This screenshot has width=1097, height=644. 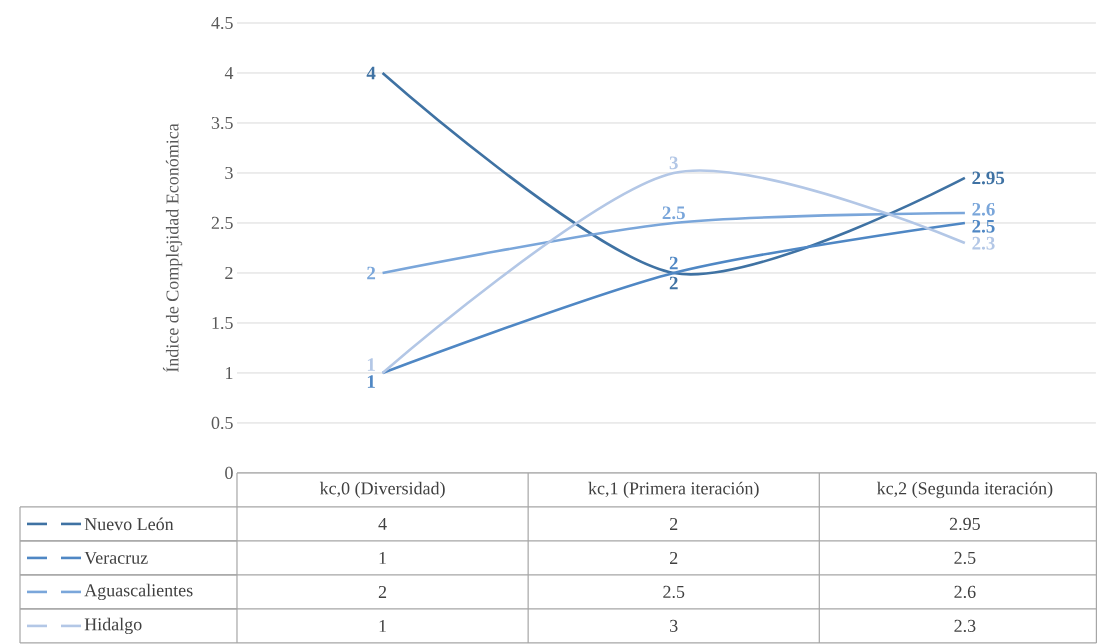 I want to click on x-tick-label: kc,0 (Diversidad), so click(x=382, y=490).